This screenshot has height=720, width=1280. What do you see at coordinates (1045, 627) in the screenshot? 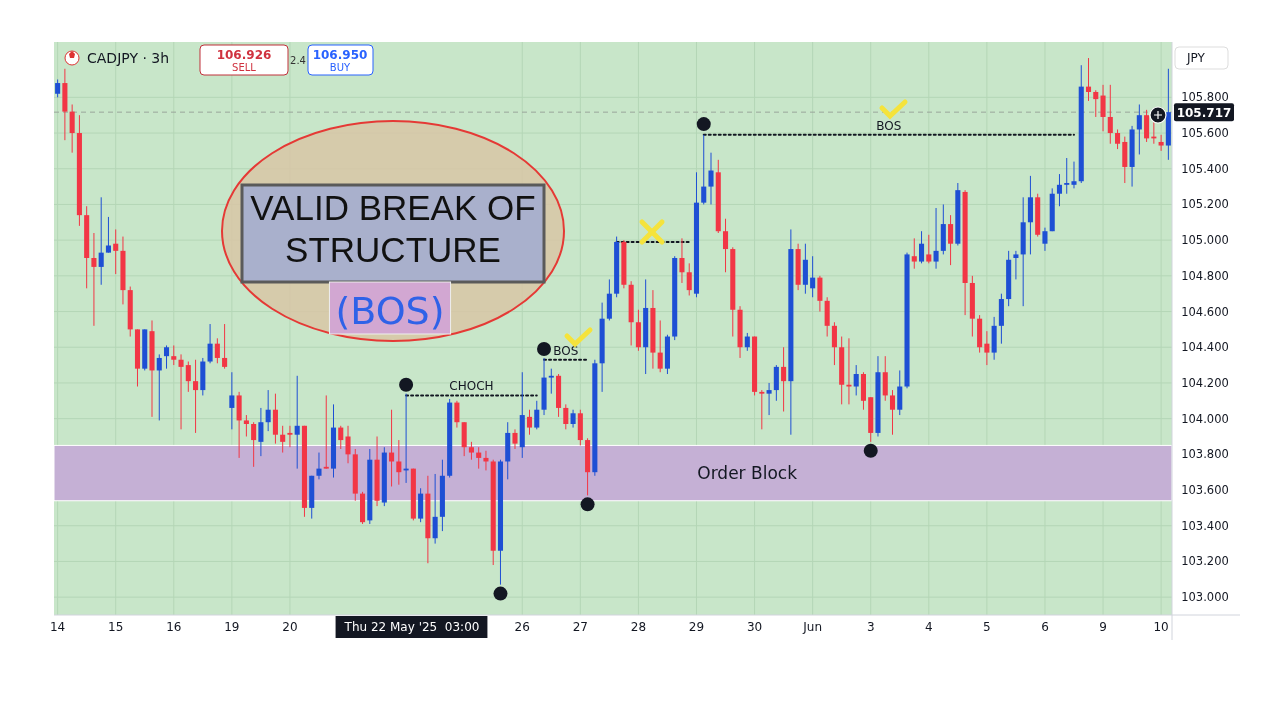
I see `x-tick-label: 6` at bounding box center [1045, 627].